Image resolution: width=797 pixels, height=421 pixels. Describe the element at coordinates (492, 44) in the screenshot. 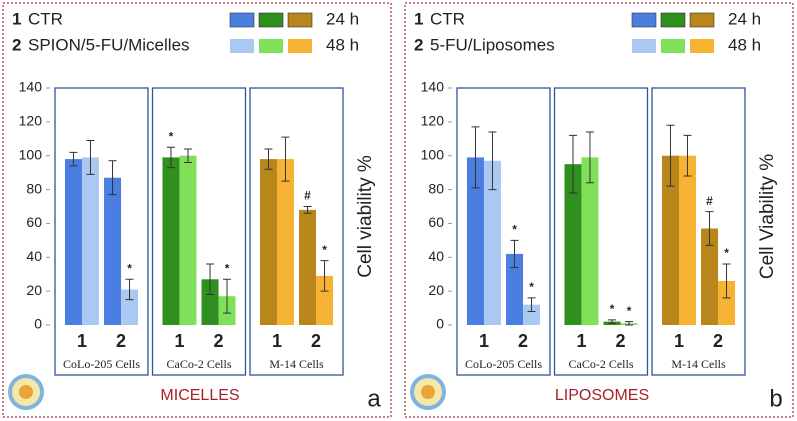

I see `treatment-label: 5-FU/Liposomes` at that location.